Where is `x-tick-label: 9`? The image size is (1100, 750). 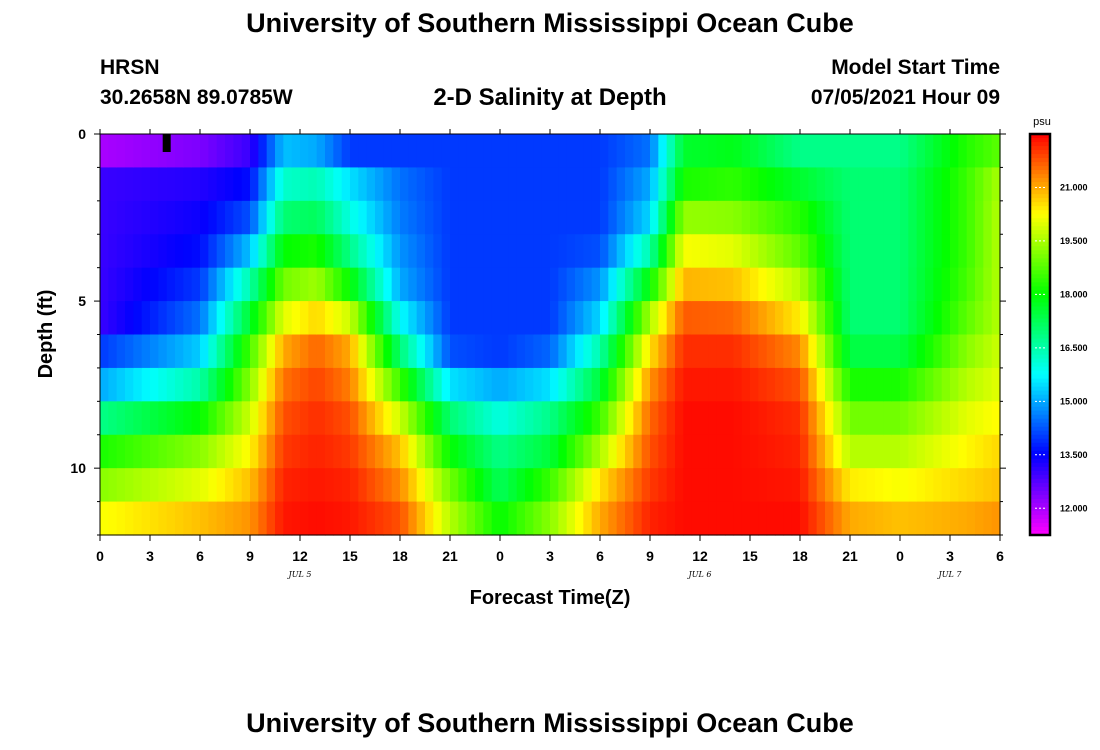 x-tick-label: 9 is located at coordinates (650, 556).